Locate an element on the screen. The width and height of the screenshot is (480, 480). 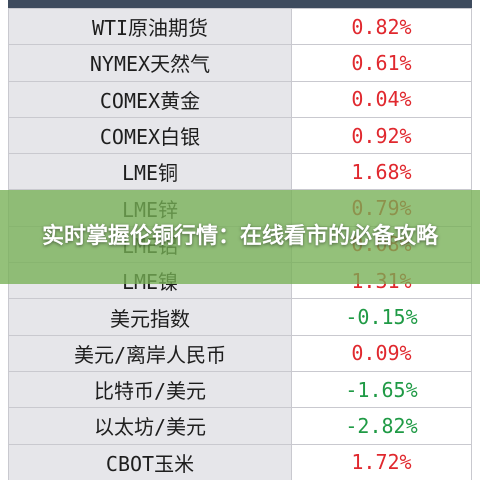
change-value: 0.82% is located at coordinates (381, 26).